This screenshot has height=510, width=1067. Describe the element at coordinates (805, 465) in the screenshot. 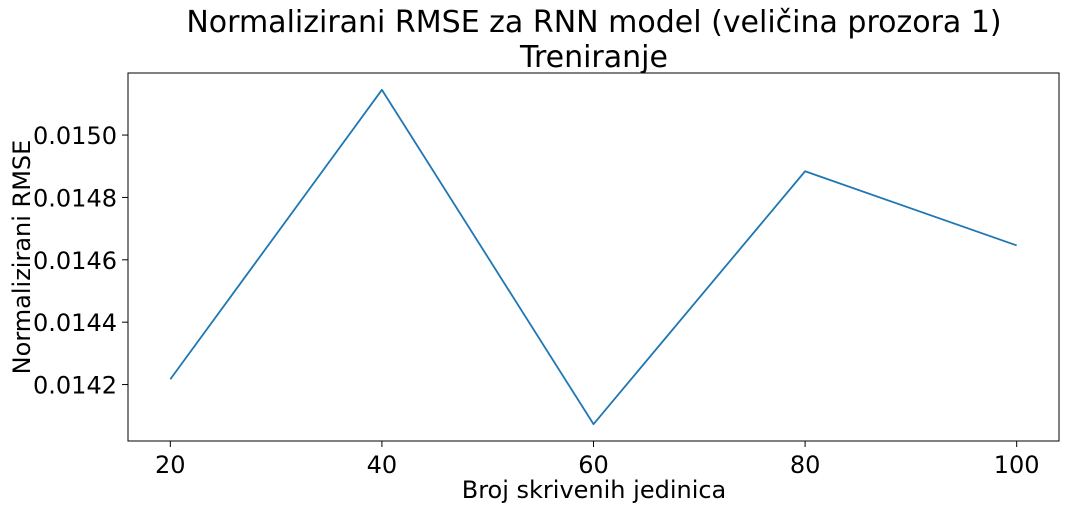

I see `x-tick-label: 80` at that location.